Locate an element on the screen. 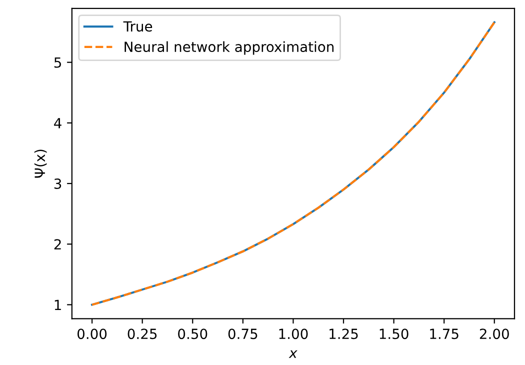 This screenshot has height=365, width=525. x-tick-label: 1.00 is located at coordinates (293, 334).